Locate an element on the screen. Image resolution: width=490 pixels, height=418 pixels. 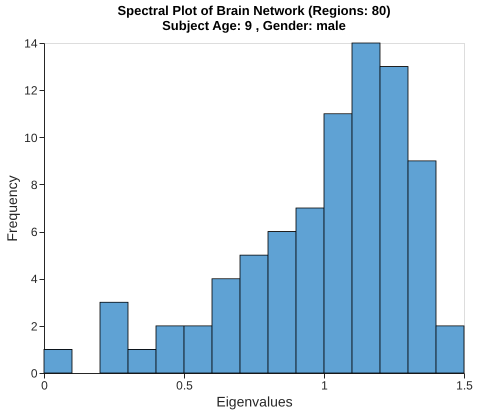
y-tick-label: 2 is located at coordinates (34, 326).